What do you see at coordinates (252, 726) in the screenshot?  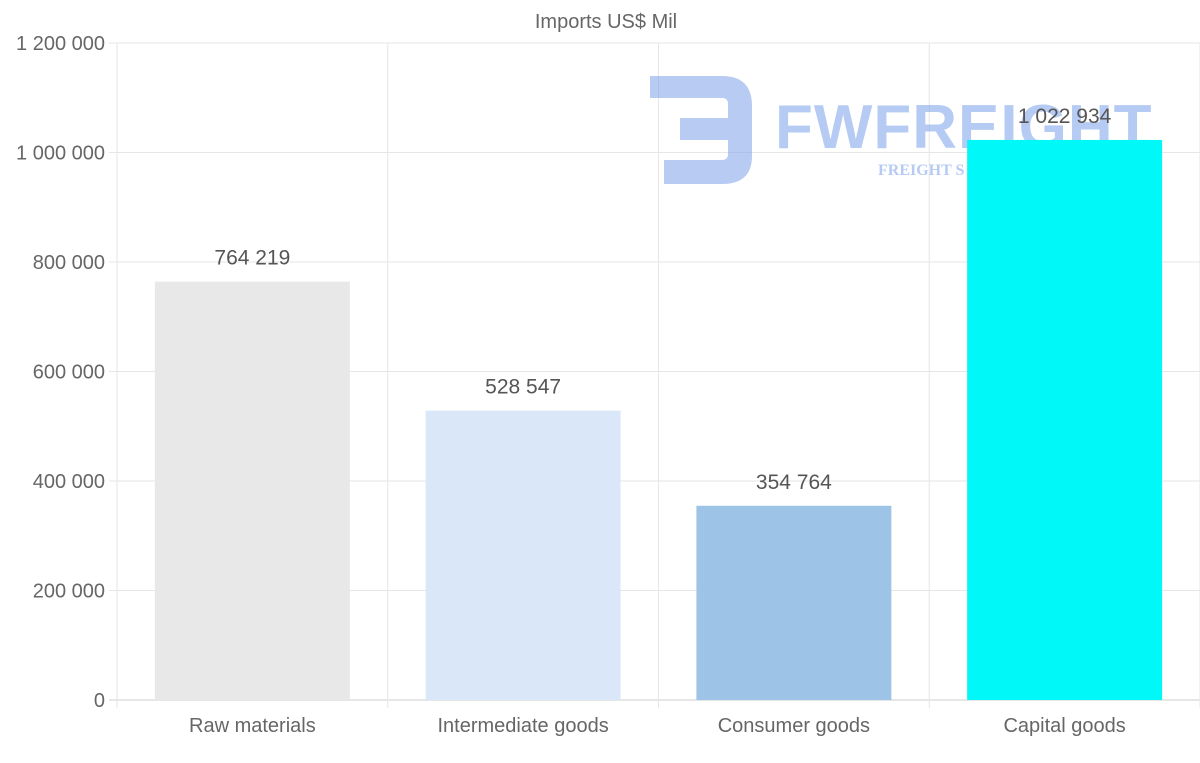 I see `x-tick-label: Raw materials` at bounding box center [252, 726].